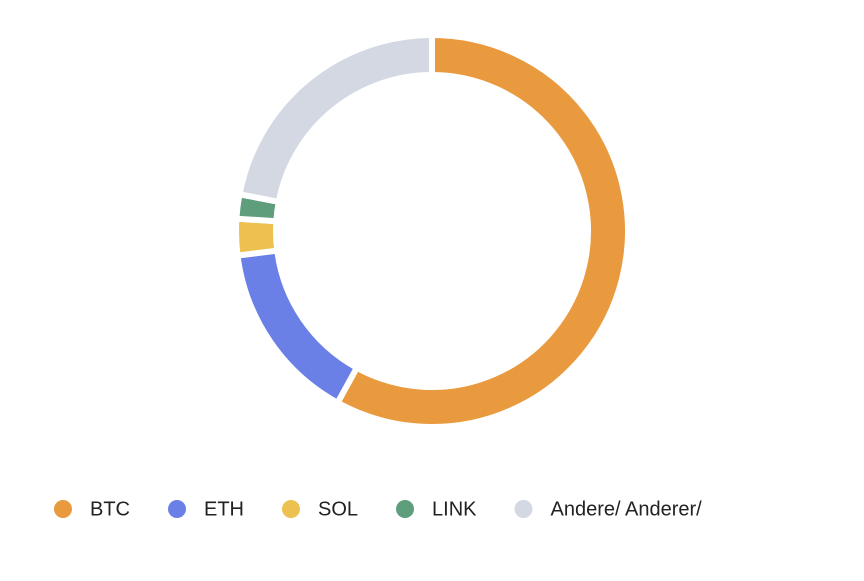 The image size is (864, 581). What do you see at coordinates (110, 509) in the screenshot?
I see `legend-label: BTC` at bounding box center [110, 509].